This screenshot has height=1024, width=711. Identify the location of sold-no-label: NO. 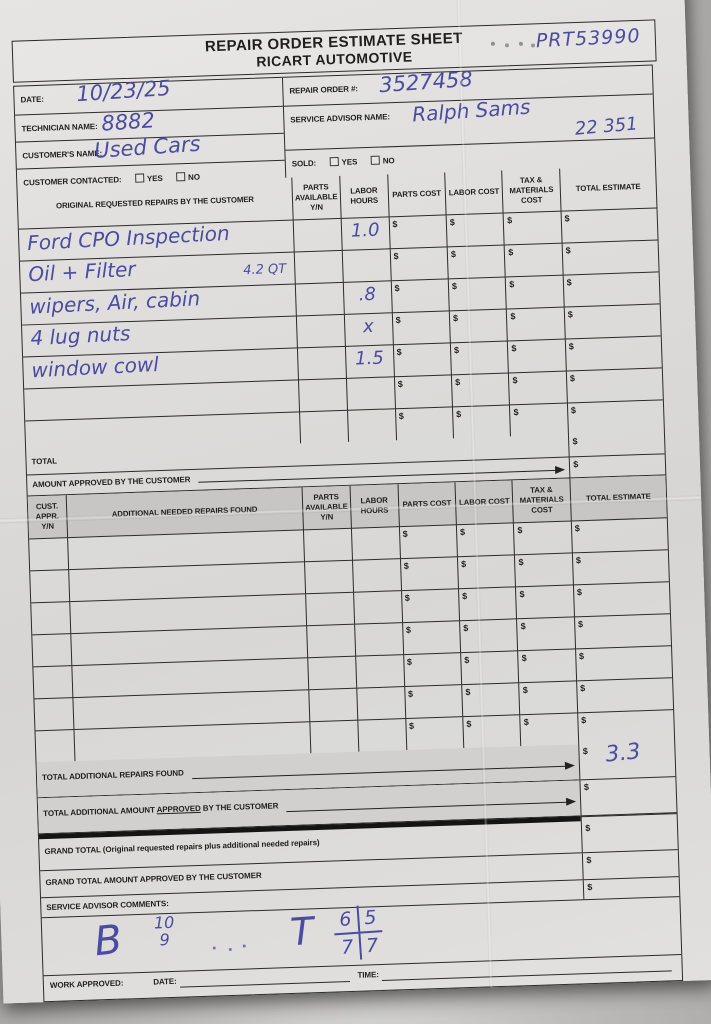
(388, 161).